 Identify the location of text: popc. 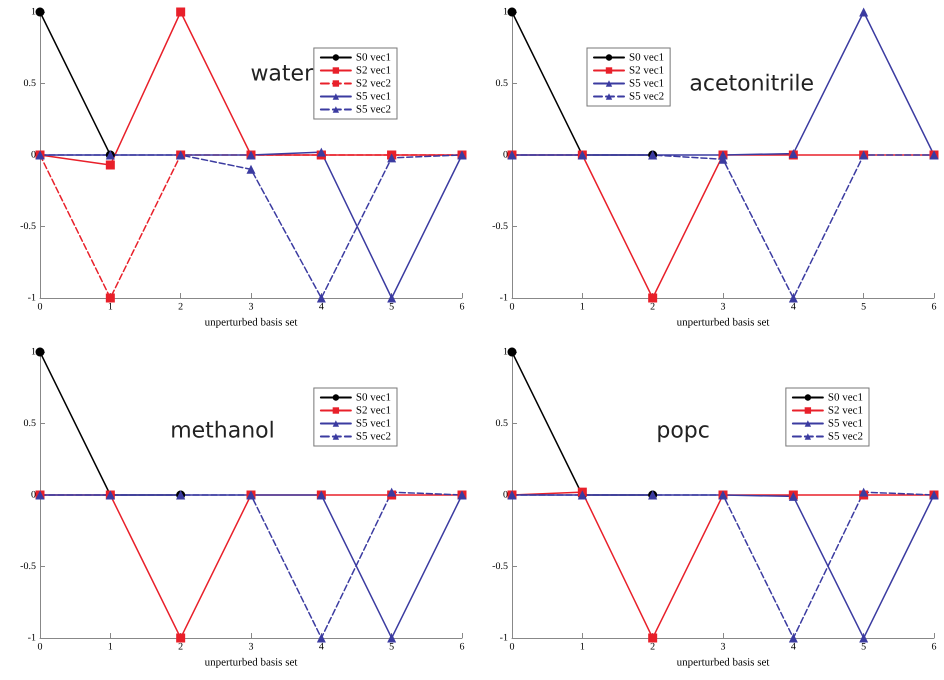
(683, 431).